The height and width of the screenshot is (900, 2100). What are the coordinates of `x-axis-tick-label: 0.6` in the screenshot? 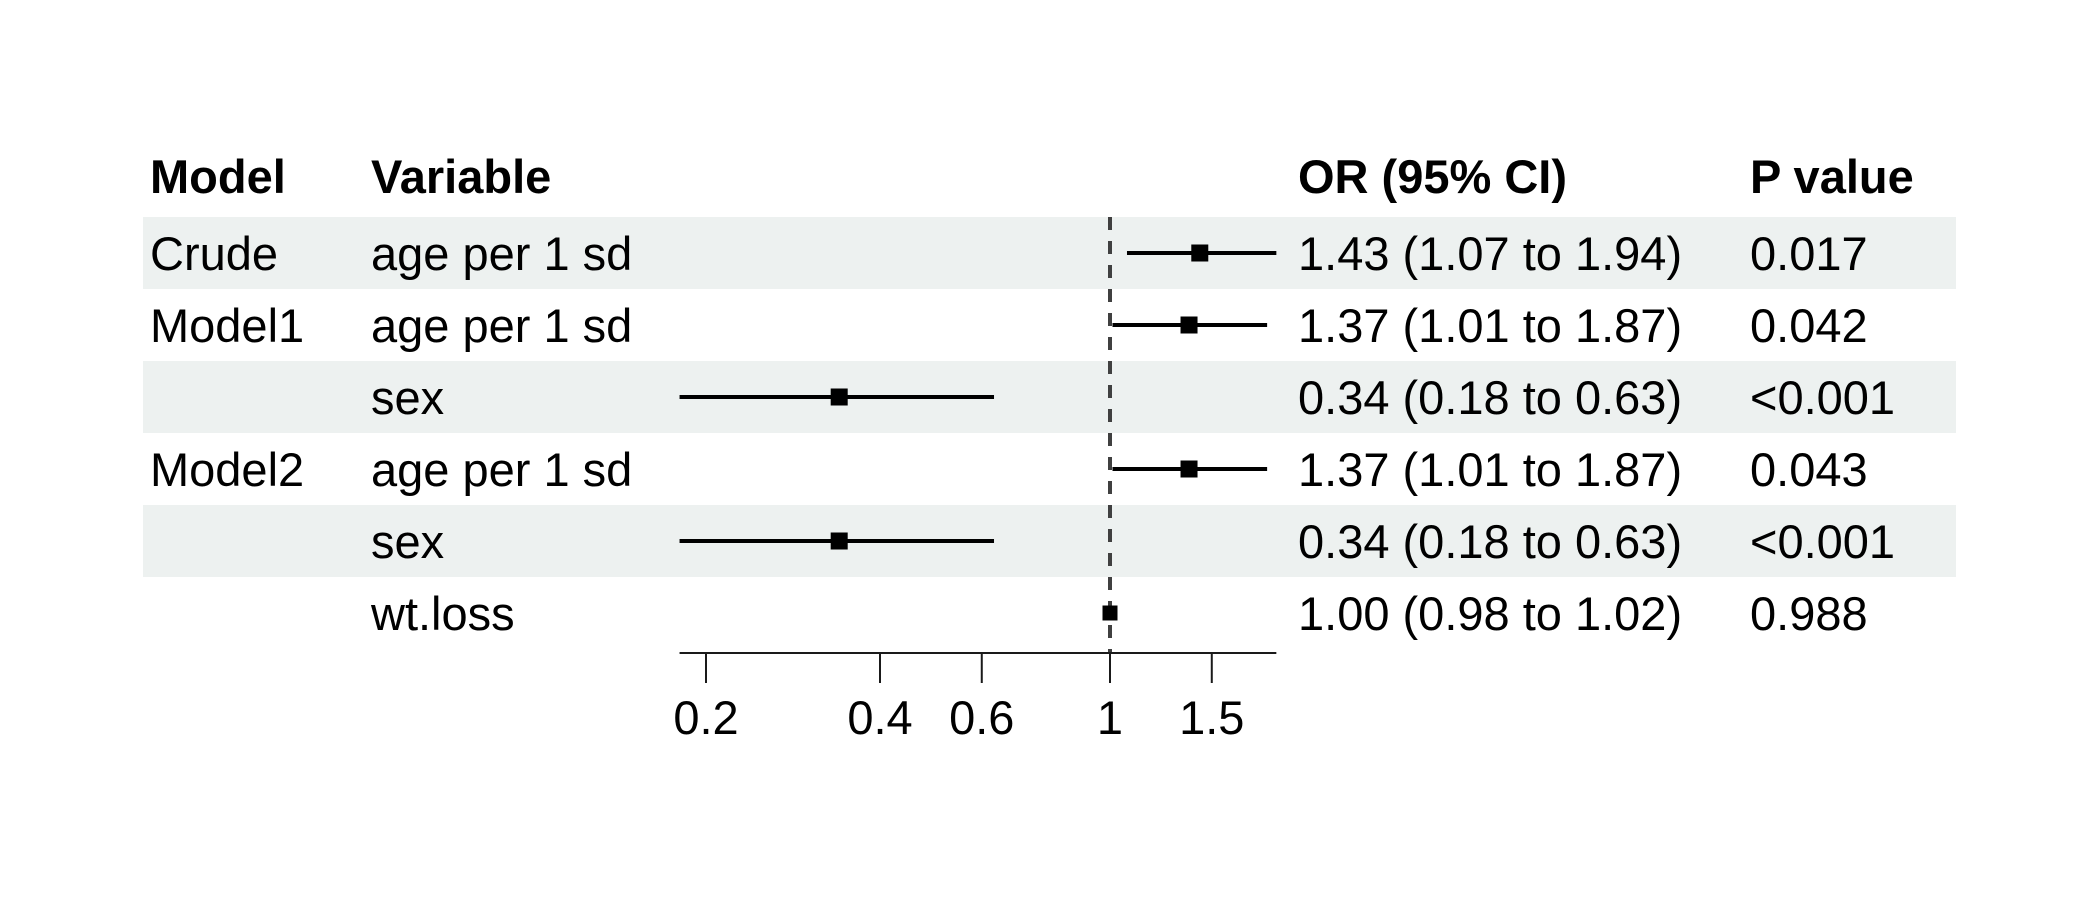 It's located at (981, 717).